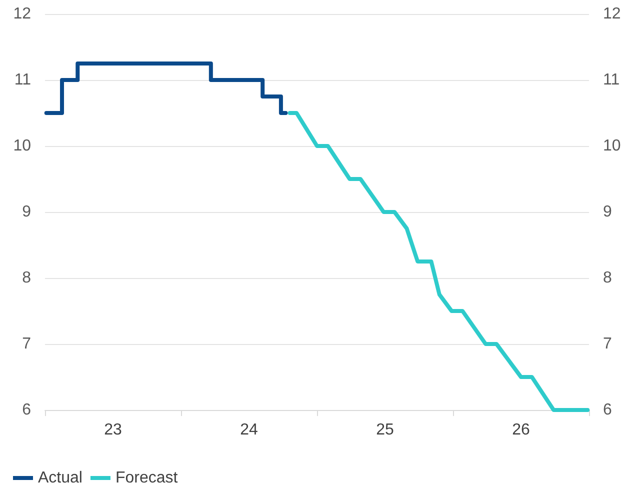 This screenshot has height=495, width=637. I want to click on y-tick-label: 9, so click(27, 212).